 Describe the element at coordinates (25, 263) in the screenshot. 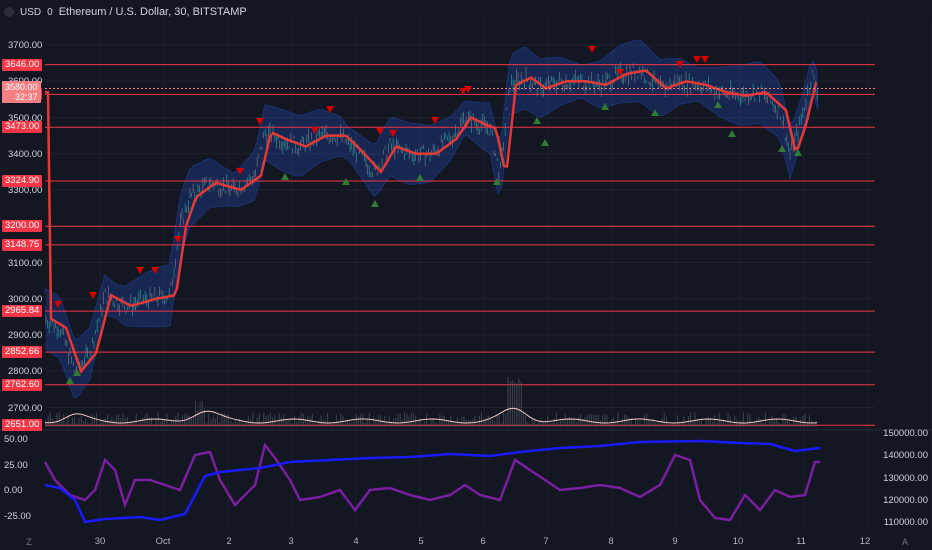

I see `price-tick-label: 3100.00` at that location.